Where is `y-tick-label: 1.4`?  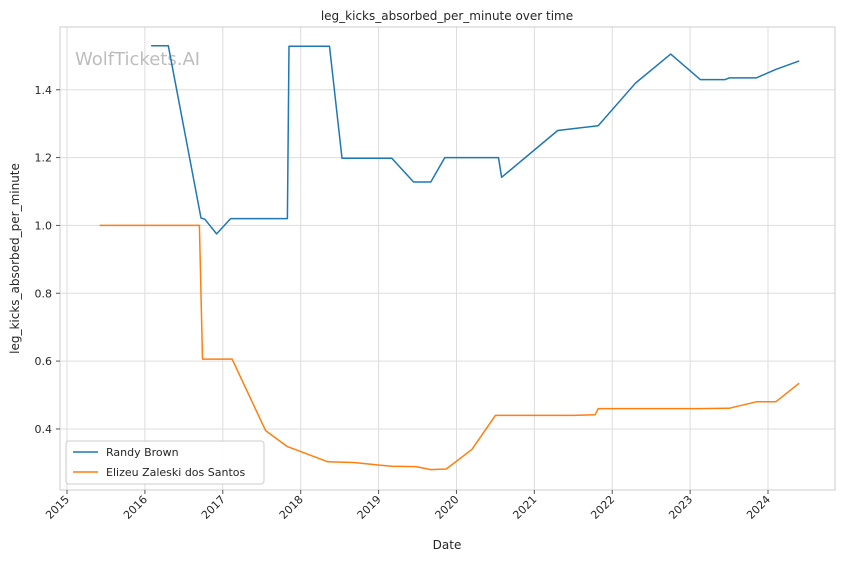
y-tick-label: 1.4 is located at coordinates (44, 90).